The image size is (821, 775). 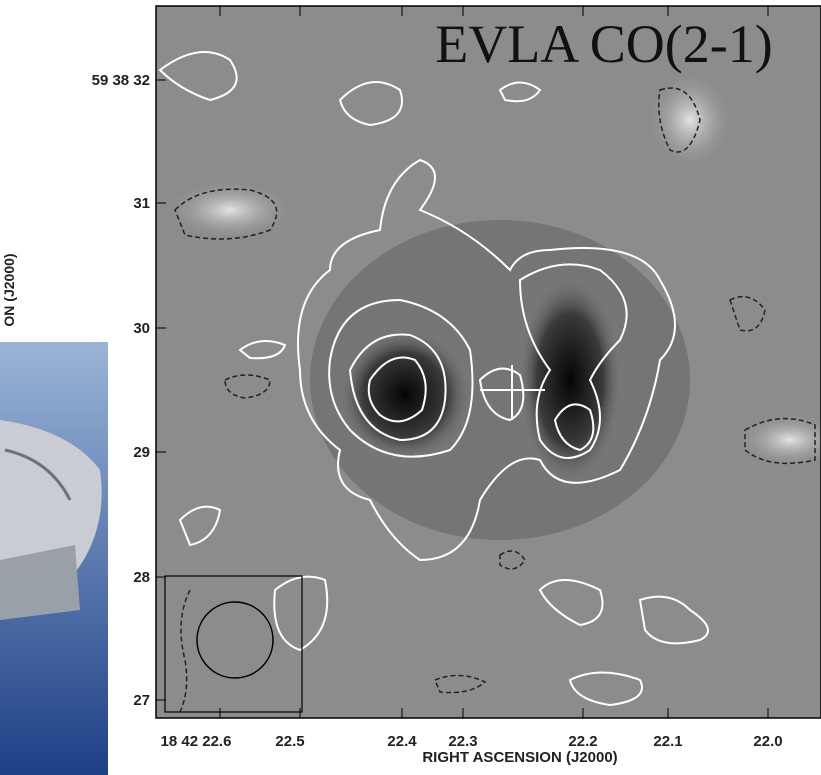 I want to click on y-tick-label: 30, so click(x=141, y=328).